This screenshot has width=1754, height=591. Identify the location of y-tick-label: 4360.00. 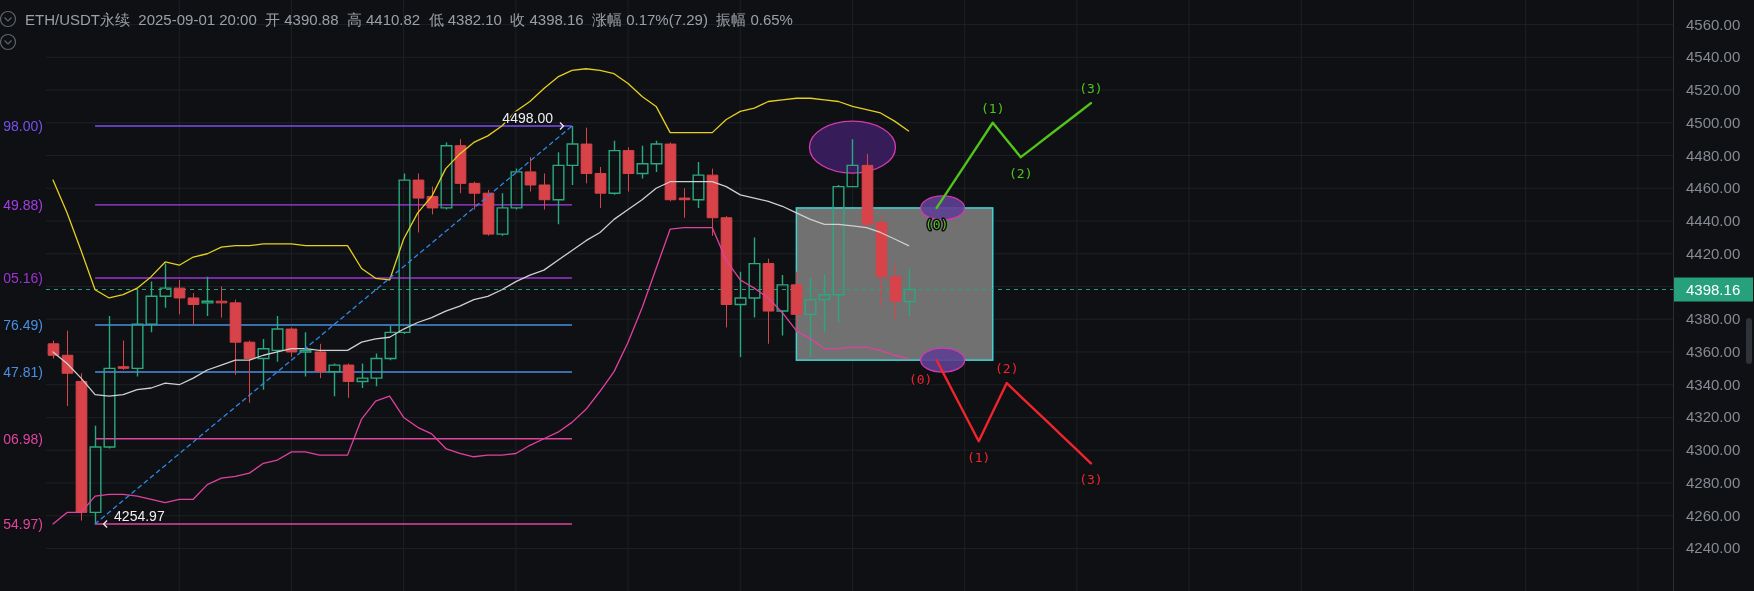
(1713, 351).